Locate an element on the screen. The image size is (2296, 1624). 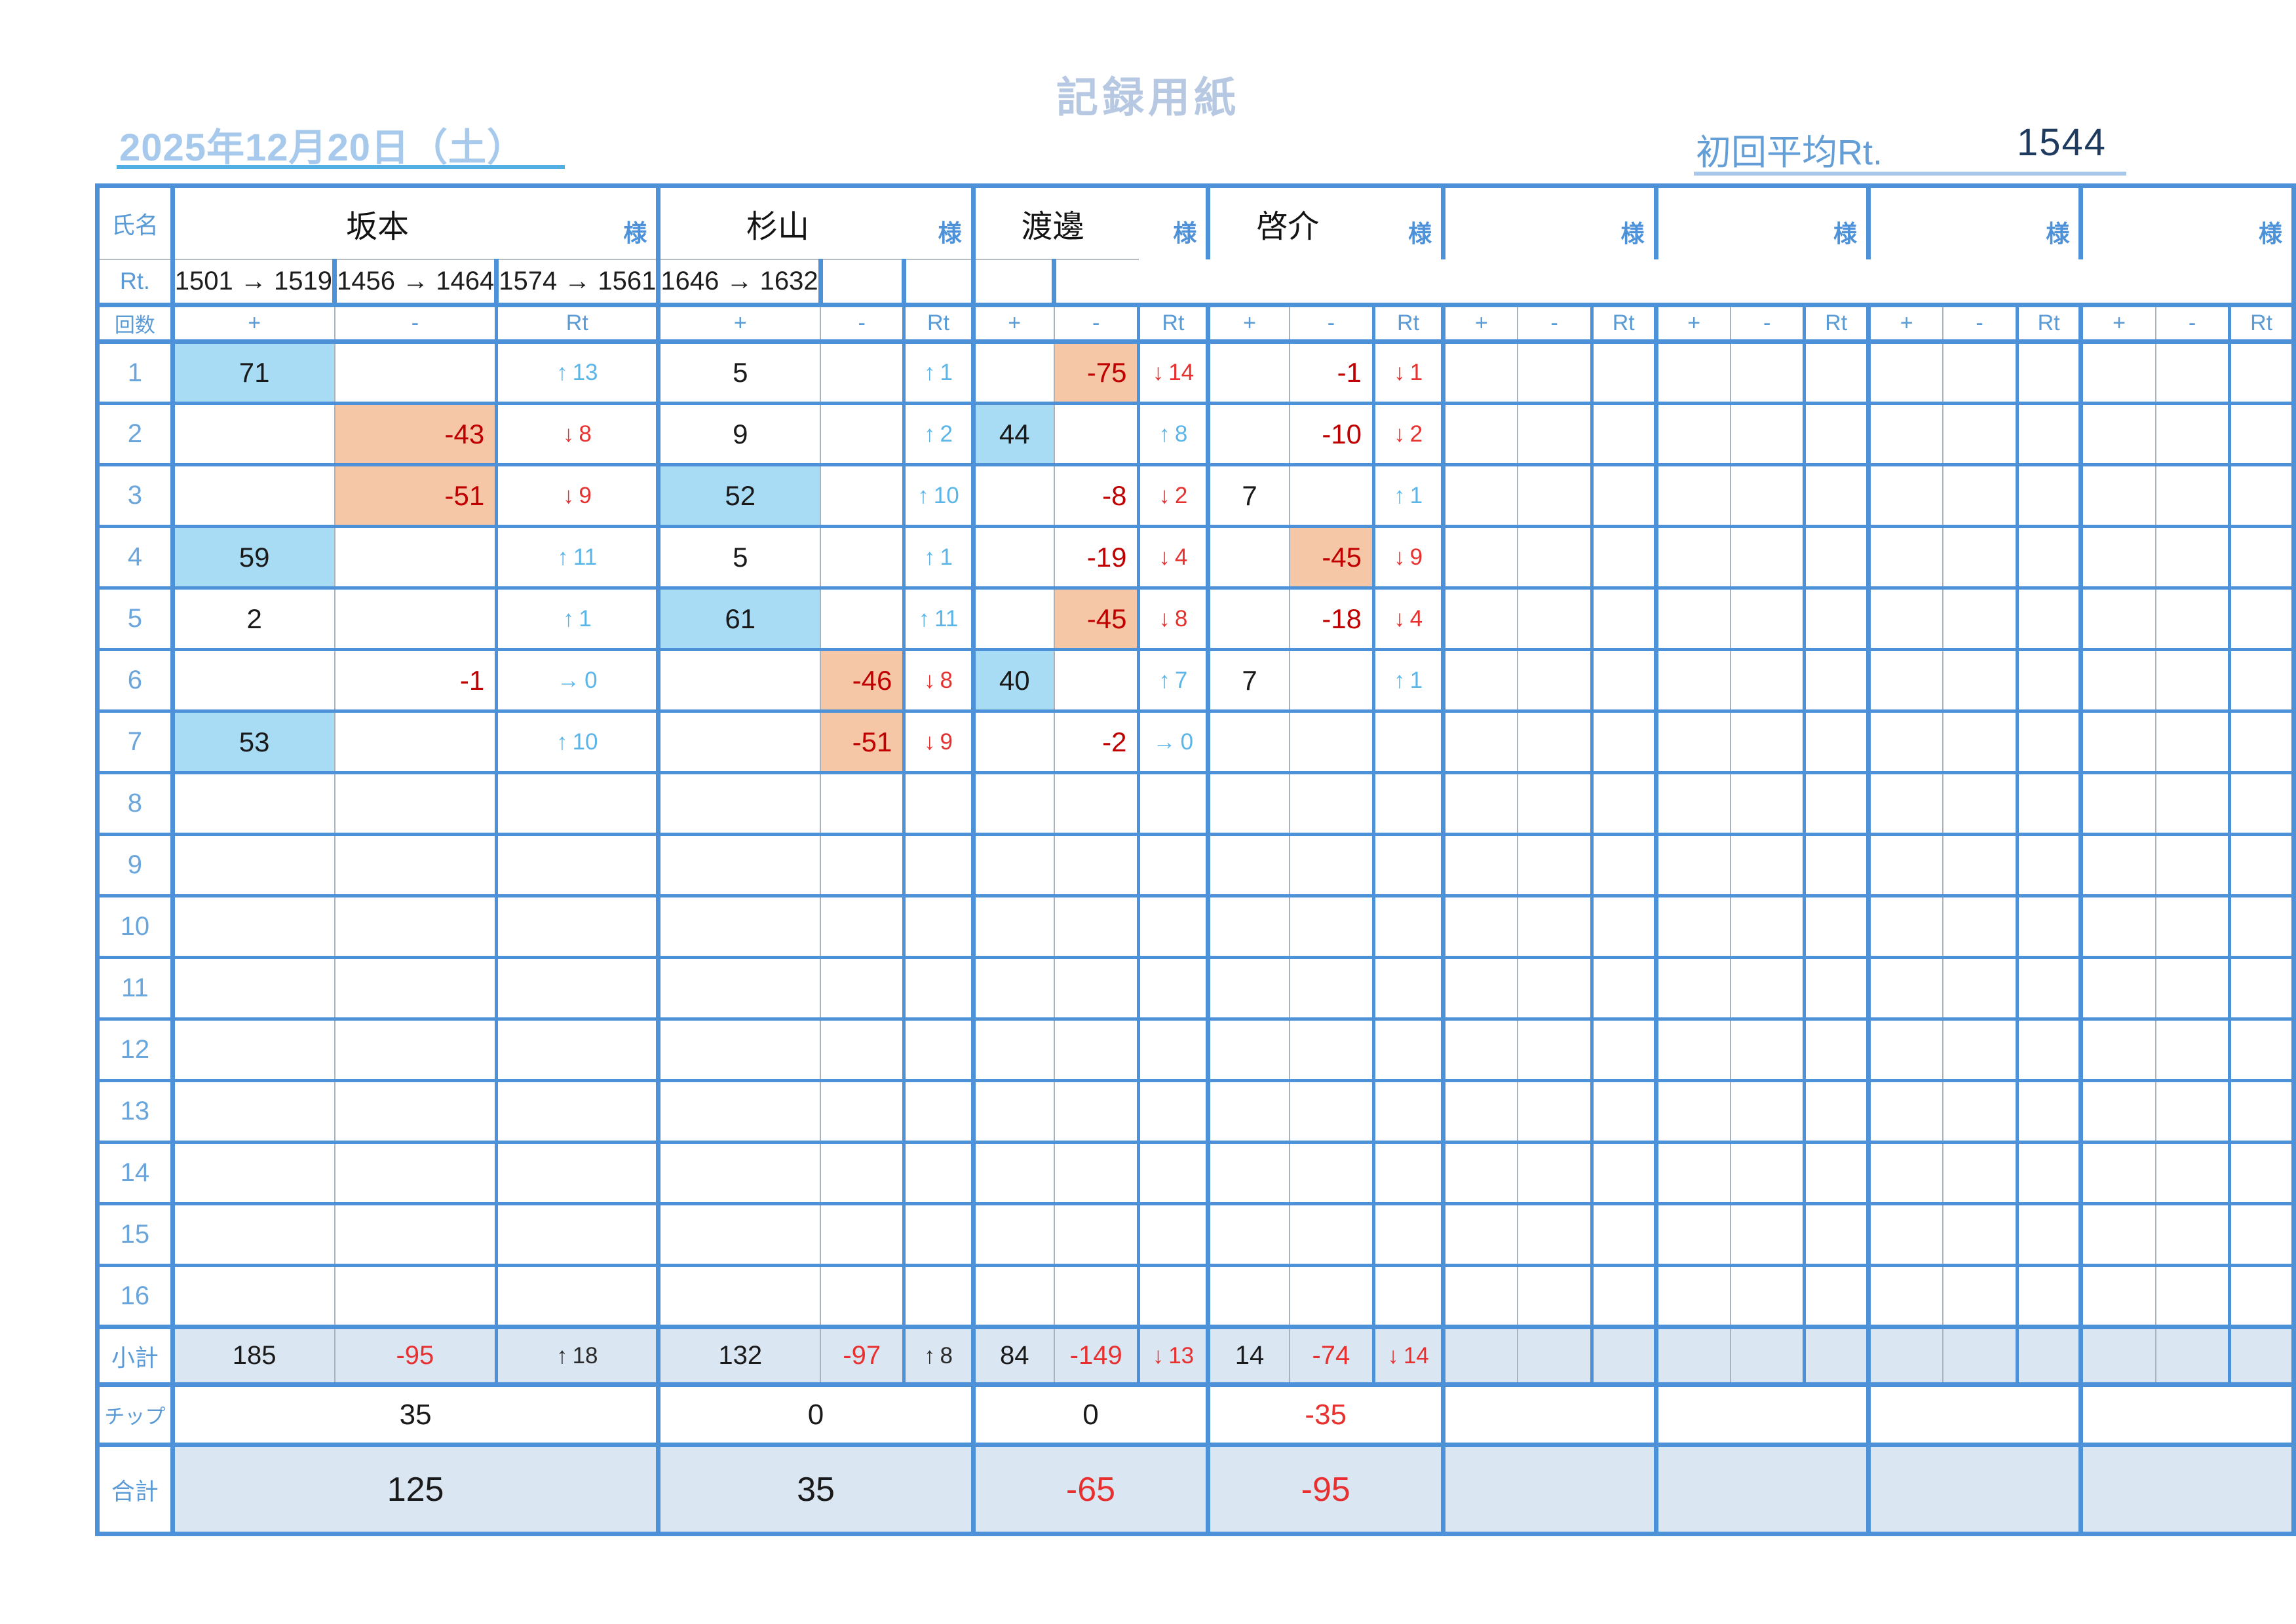
player-5-plus-header: + is located at coordinates (1479, 322).